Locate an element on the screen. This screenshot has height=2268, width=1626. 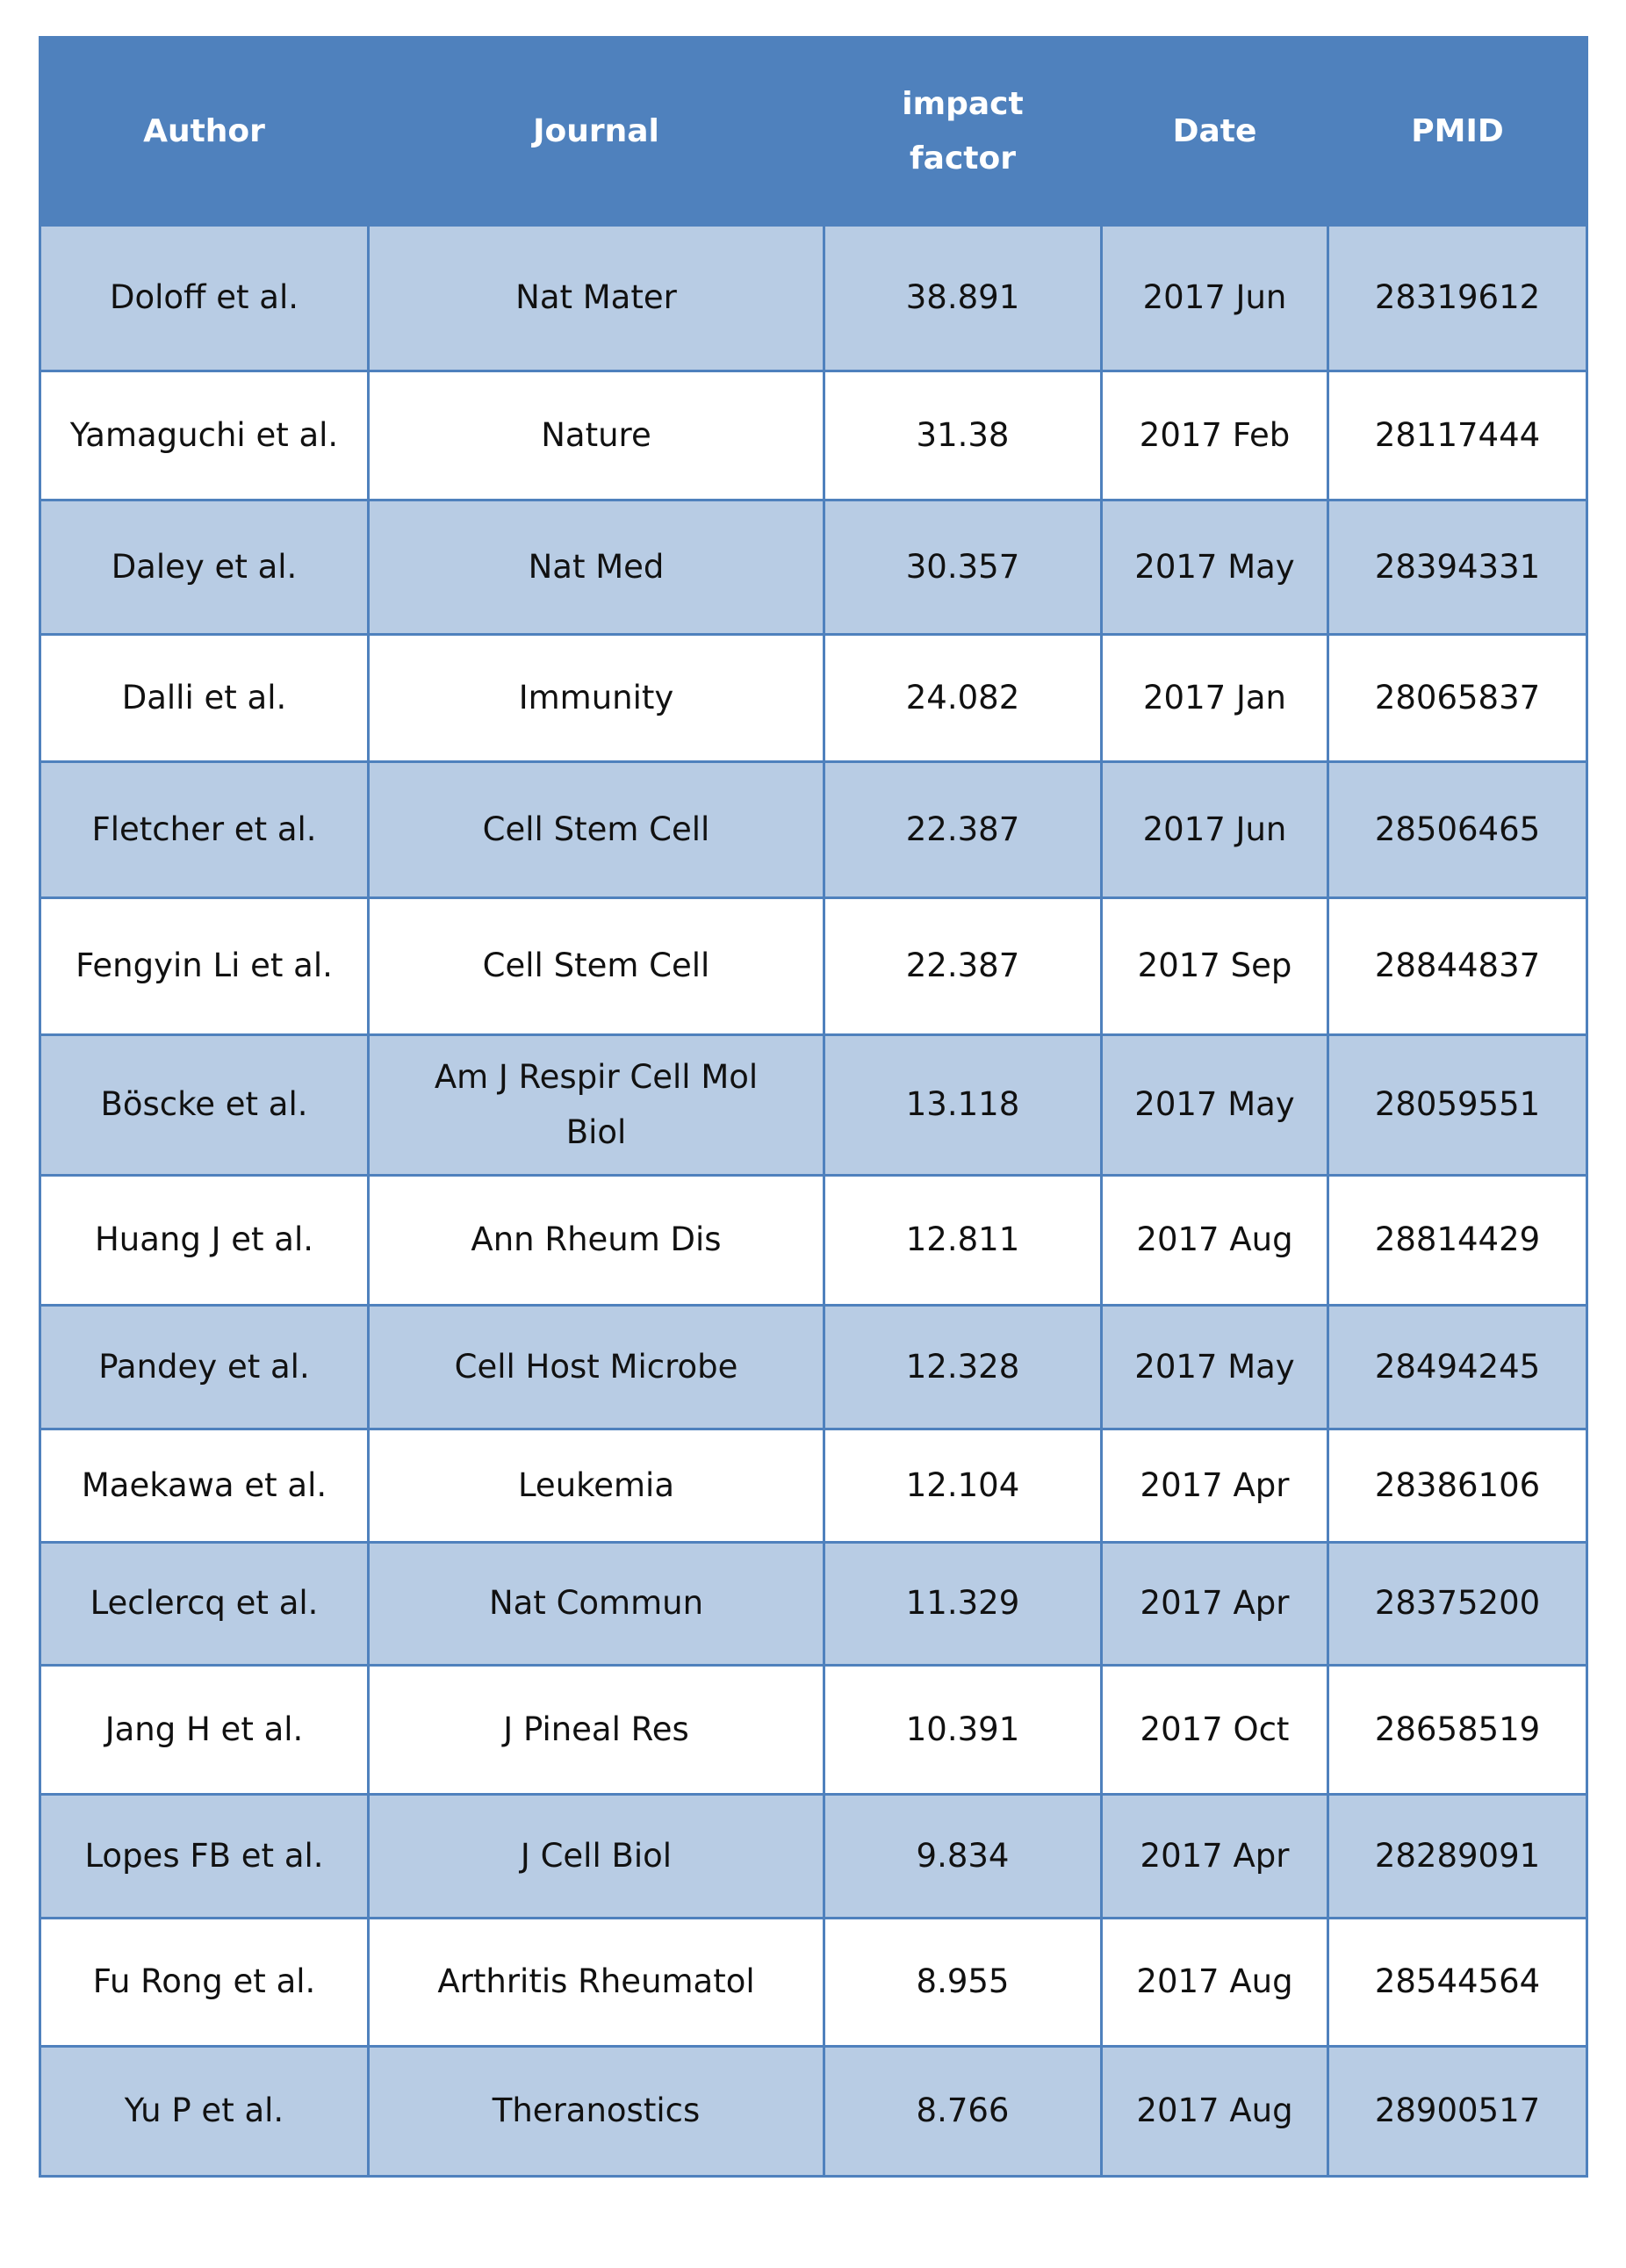
cell-impact-factor: 12.104 is located at coordinates (963, 1486).